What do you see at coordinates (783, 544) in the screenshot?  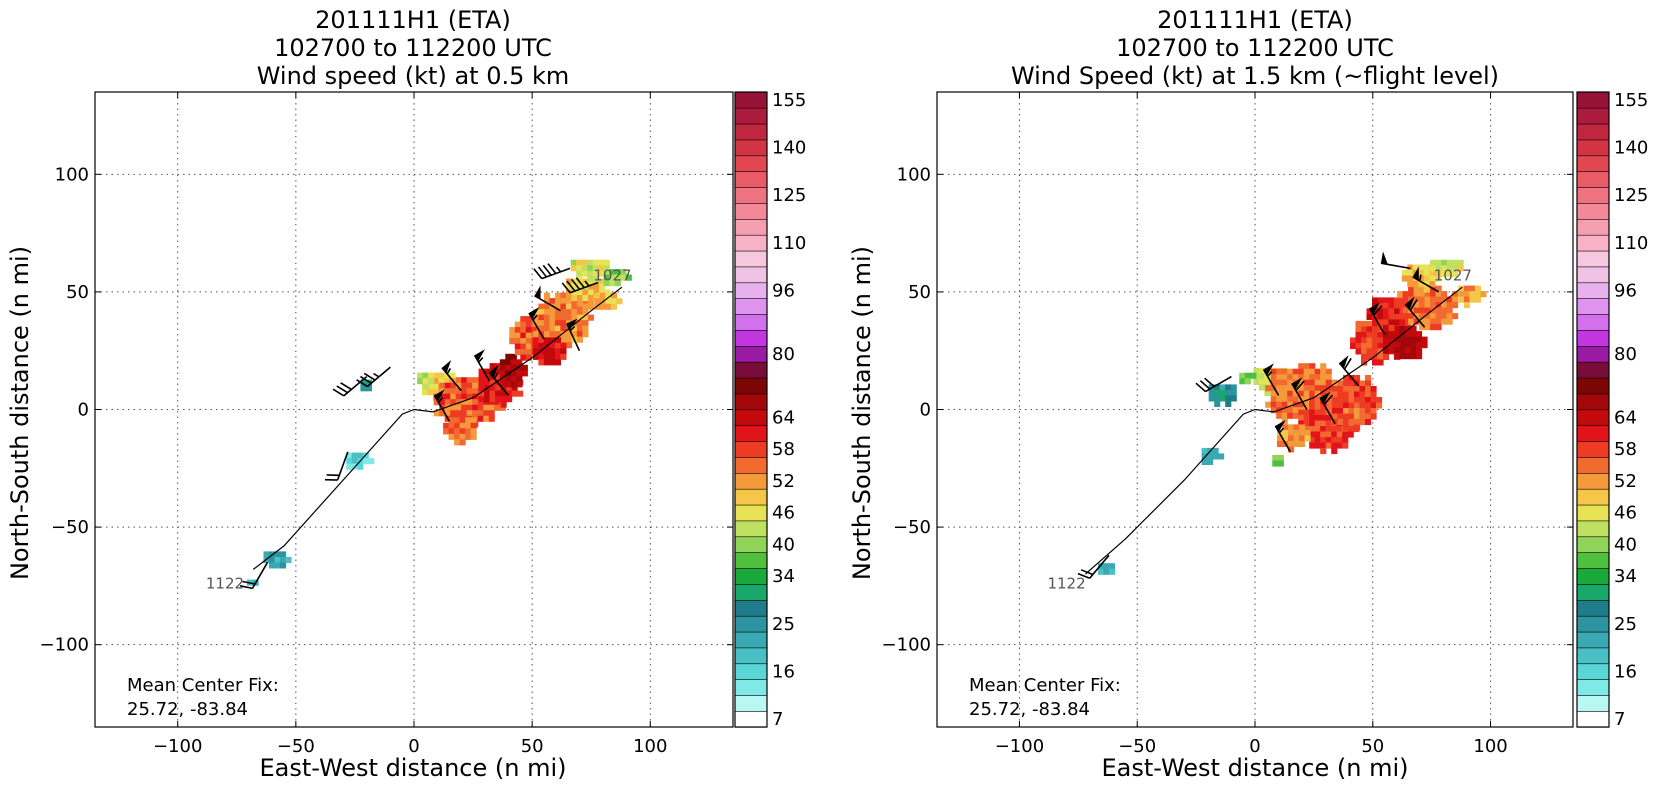 I see `colorbar-tick-label: 40` at bounding box center [783, 544].